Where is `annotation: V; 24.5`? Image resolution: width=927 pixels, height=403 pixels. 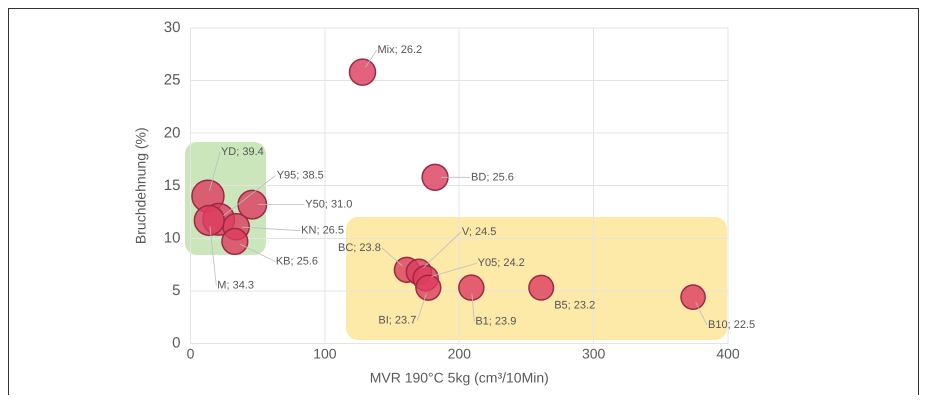 annotation: V; 24.5 is located at coordinates (479, 232).